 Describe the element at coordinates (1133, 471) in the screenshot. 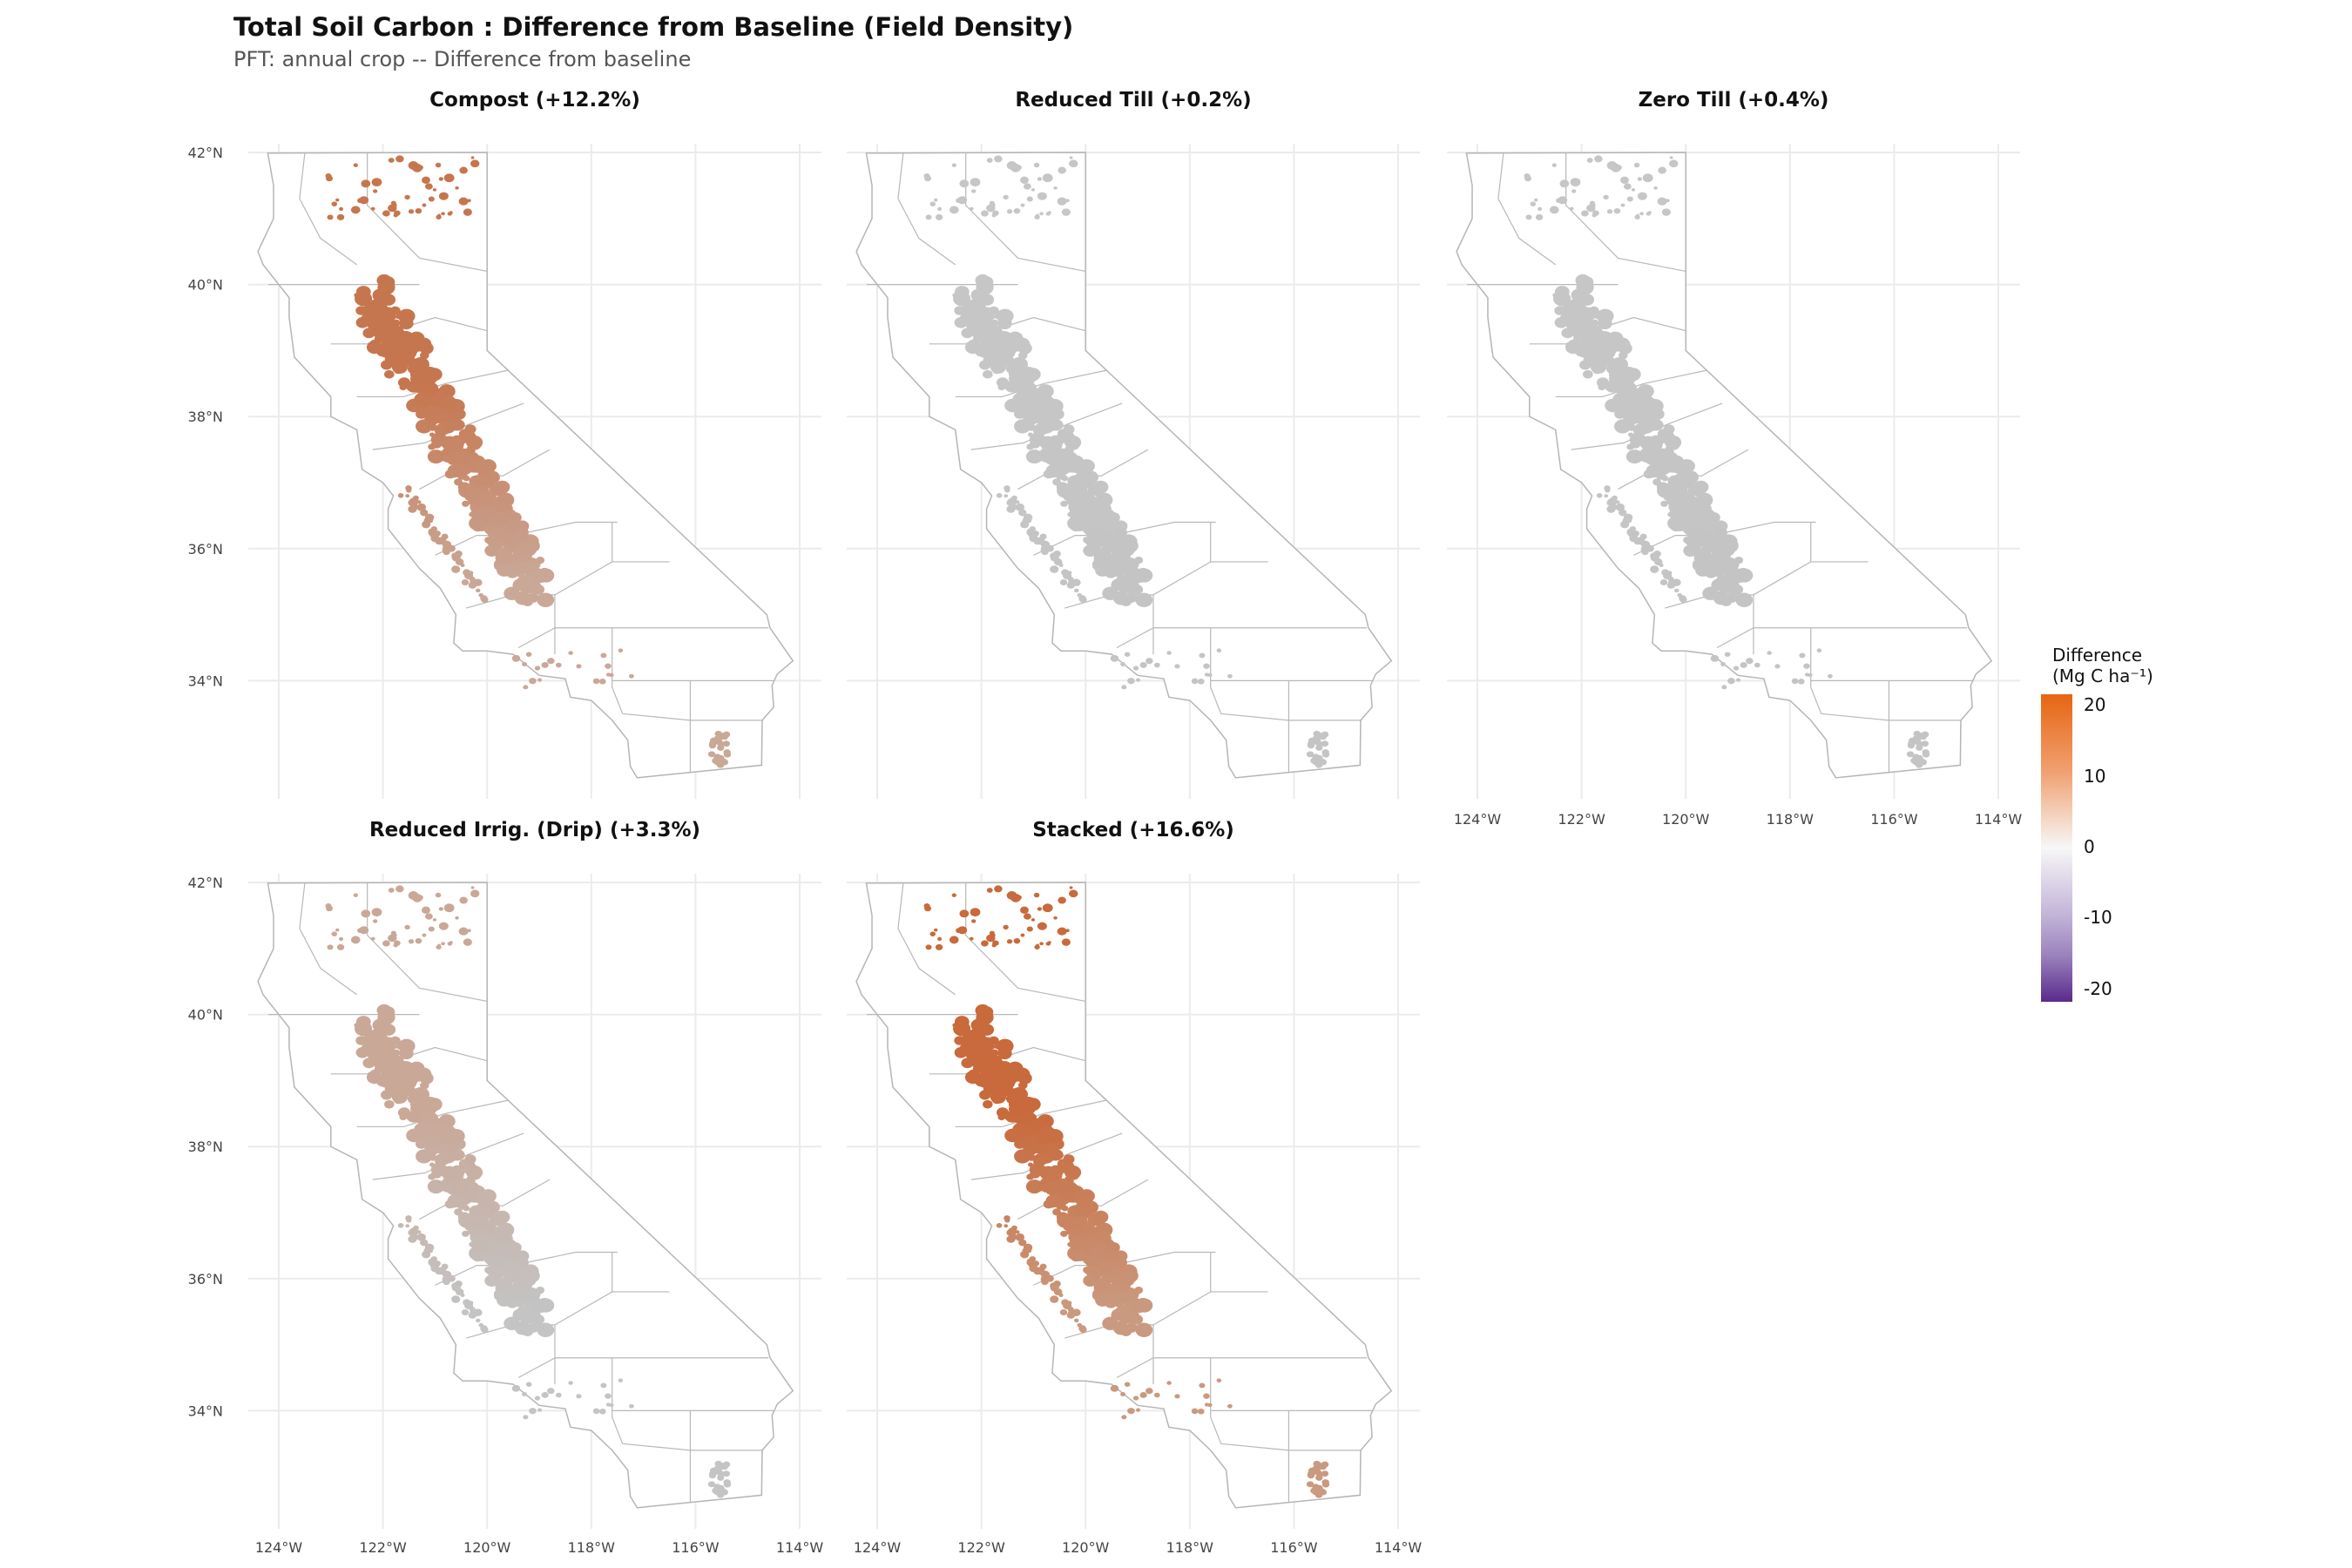

I see `map-panel` at that location.